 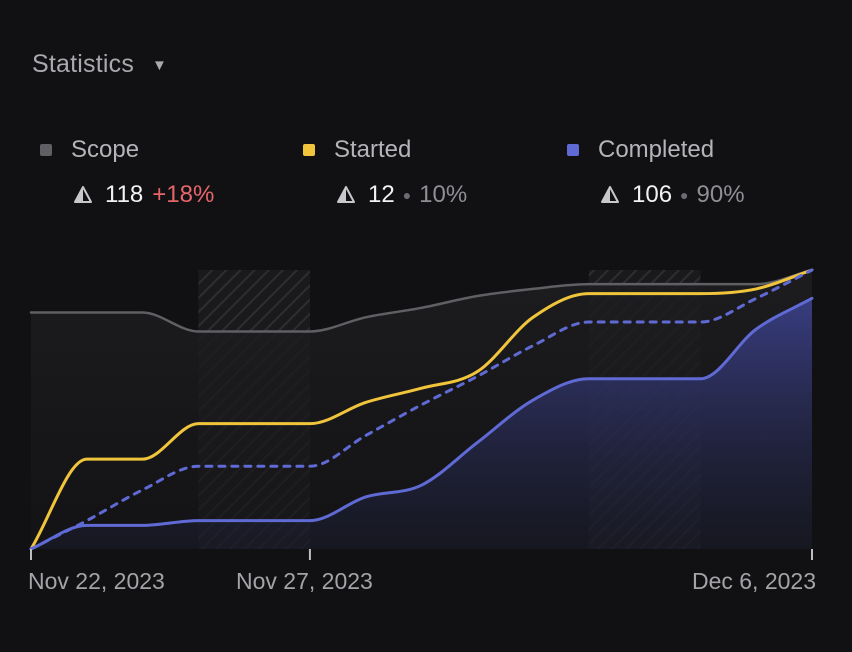 I want to click on x-tick-label-3: Dec 6, 2023, so click(x=754, y=581).